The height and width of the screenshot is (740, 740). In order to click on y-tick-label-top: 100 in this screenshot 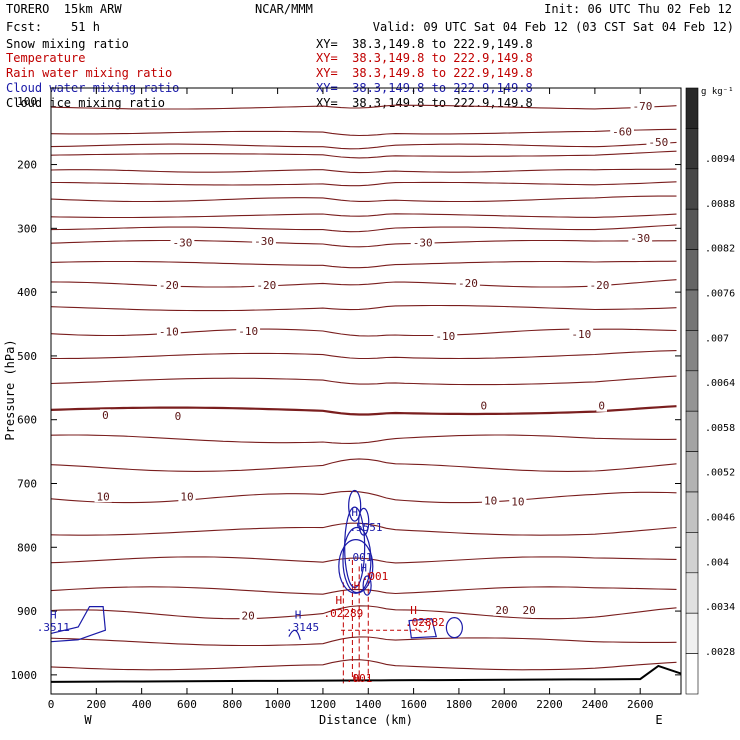, I will do `click(27, 101)`.